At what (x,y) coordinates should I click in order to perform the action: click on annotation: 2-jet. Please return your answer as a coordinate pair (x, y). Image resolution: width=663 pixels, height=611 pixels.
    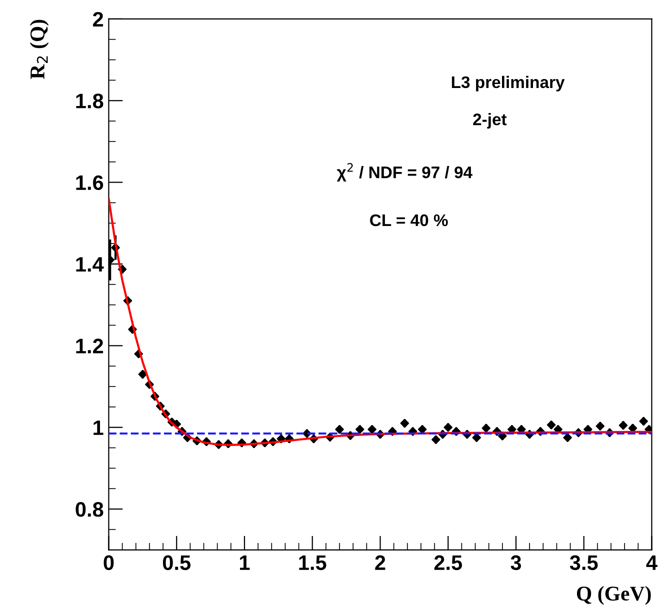
    Looking at the image, I should click on (490, 121).